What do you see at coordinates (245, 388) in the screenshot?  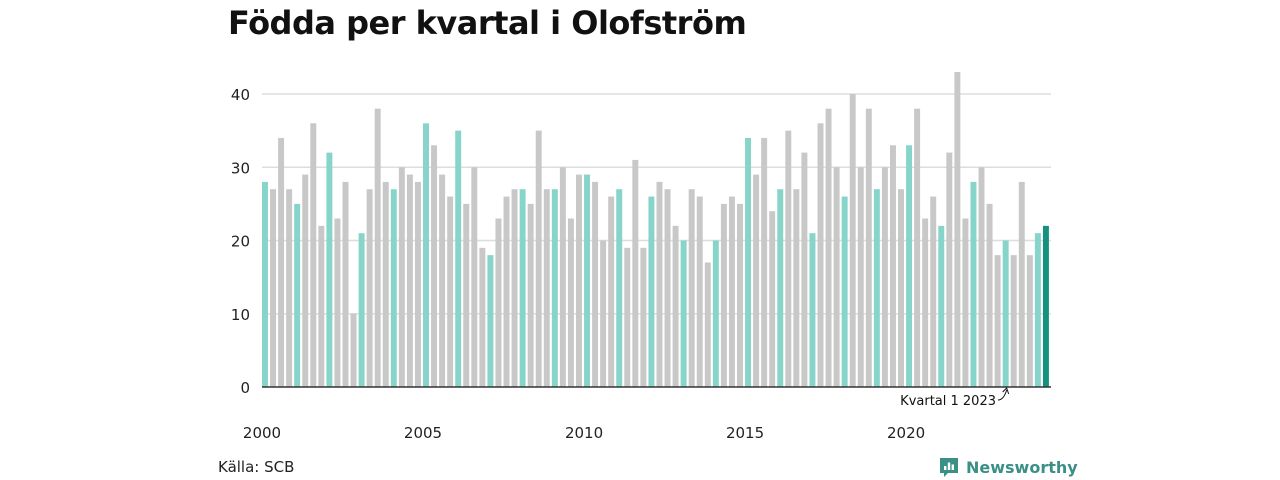 I see `y-tick-label: 0` at bounding box center [245, 388].